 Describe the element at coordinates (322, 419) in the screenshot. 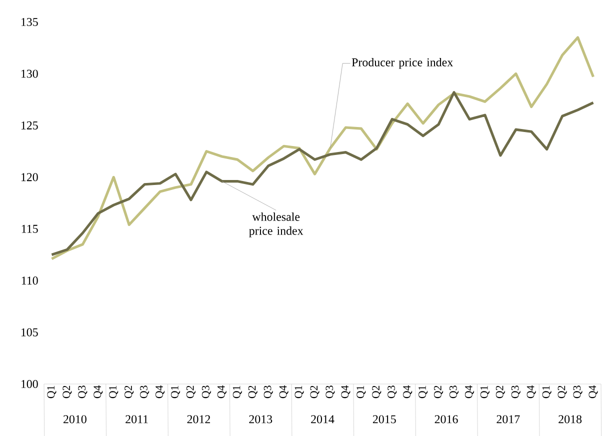

I see `text: 2014` at that location.